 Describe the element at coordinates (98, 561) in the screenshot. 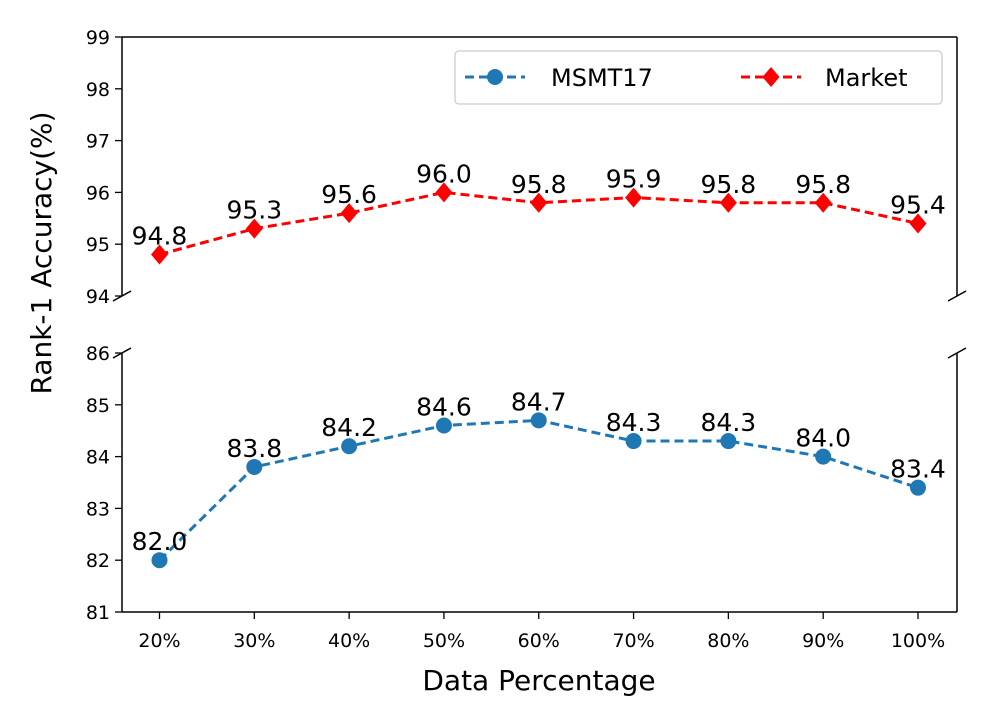

I see `y-tick-label: 82` at that location.